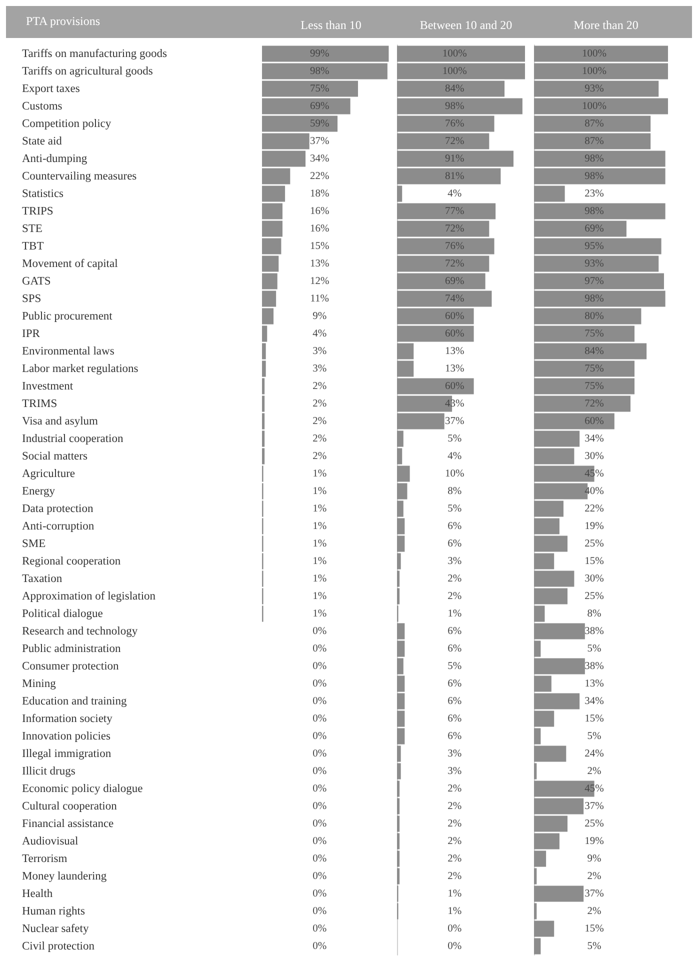 The height and width of the screenshot is (961, 698). I want to click on data-label: 38%, so click(594, 666).